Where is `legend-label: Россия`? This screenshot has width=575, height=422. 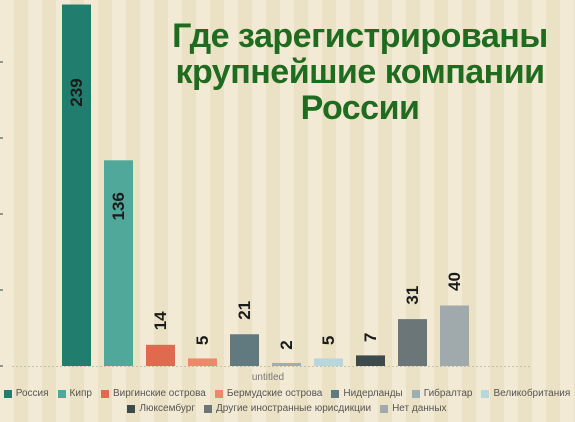 legend-label: Россия is located at coordinates (32, 393).